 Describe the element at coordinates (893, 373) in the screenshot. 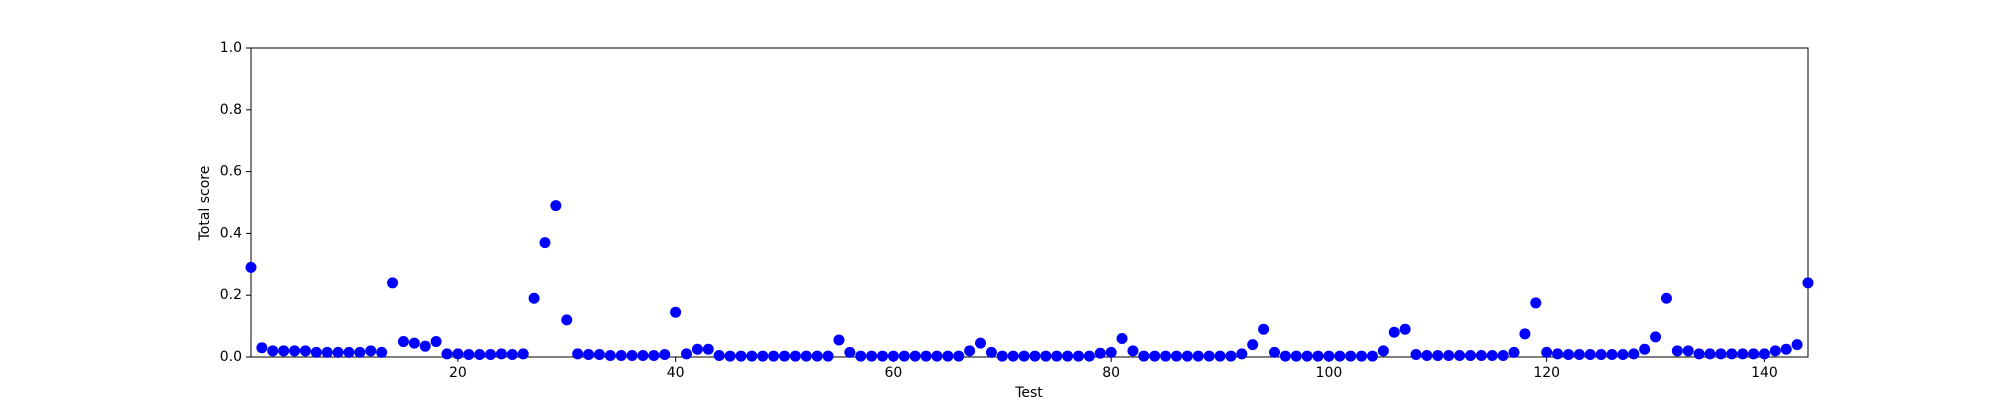

I see `x-tick-label: 60` at that location.